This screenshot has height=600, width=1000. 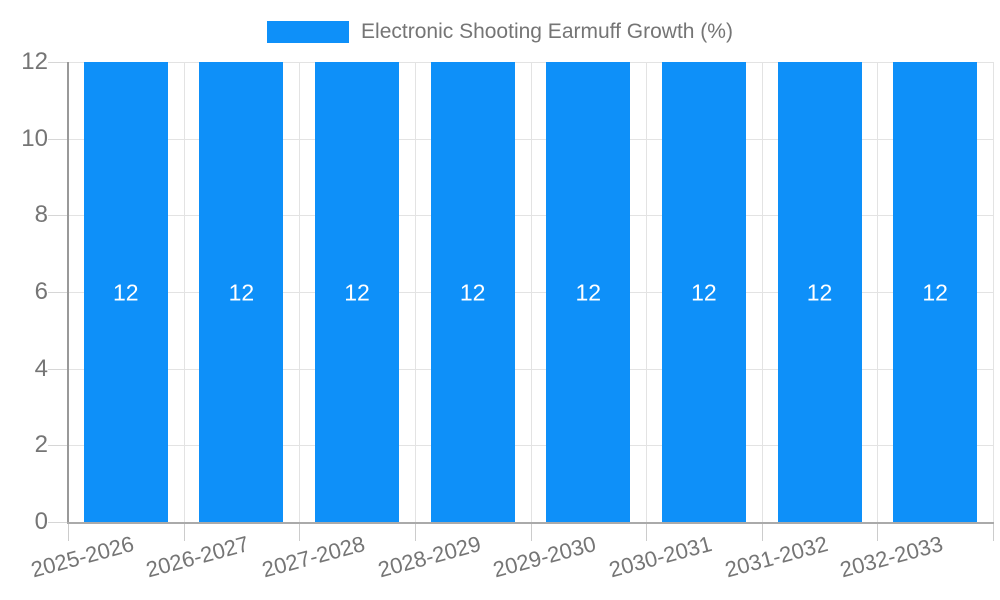 I want to click on y-axis-label: 2, so click(x=41, y=445).